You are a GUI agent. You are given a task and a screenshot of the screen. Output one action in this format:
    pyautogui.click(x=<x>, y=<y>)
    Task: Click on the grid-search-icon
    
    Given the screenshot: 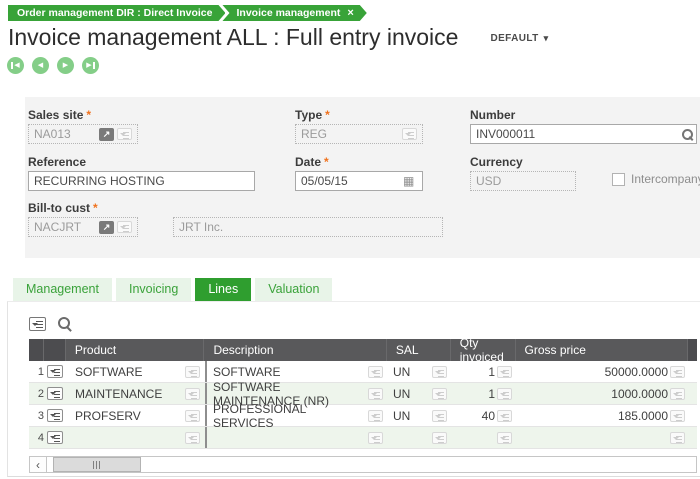 What is the action you would take?
    pyautogui.click(x=64, y=323)
    